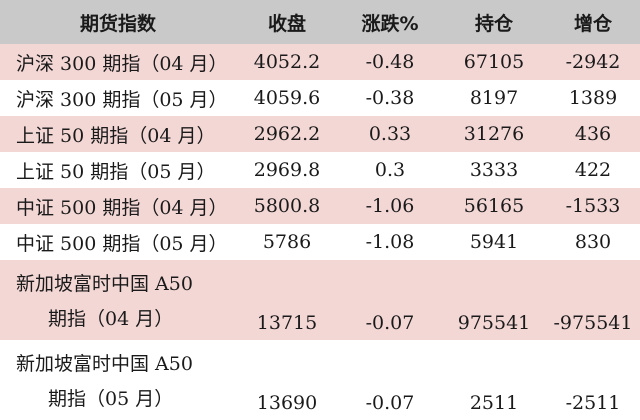 This screenshot has width=640, height=420. I want to click on row-open-interest: 5941, so click(494, 242).